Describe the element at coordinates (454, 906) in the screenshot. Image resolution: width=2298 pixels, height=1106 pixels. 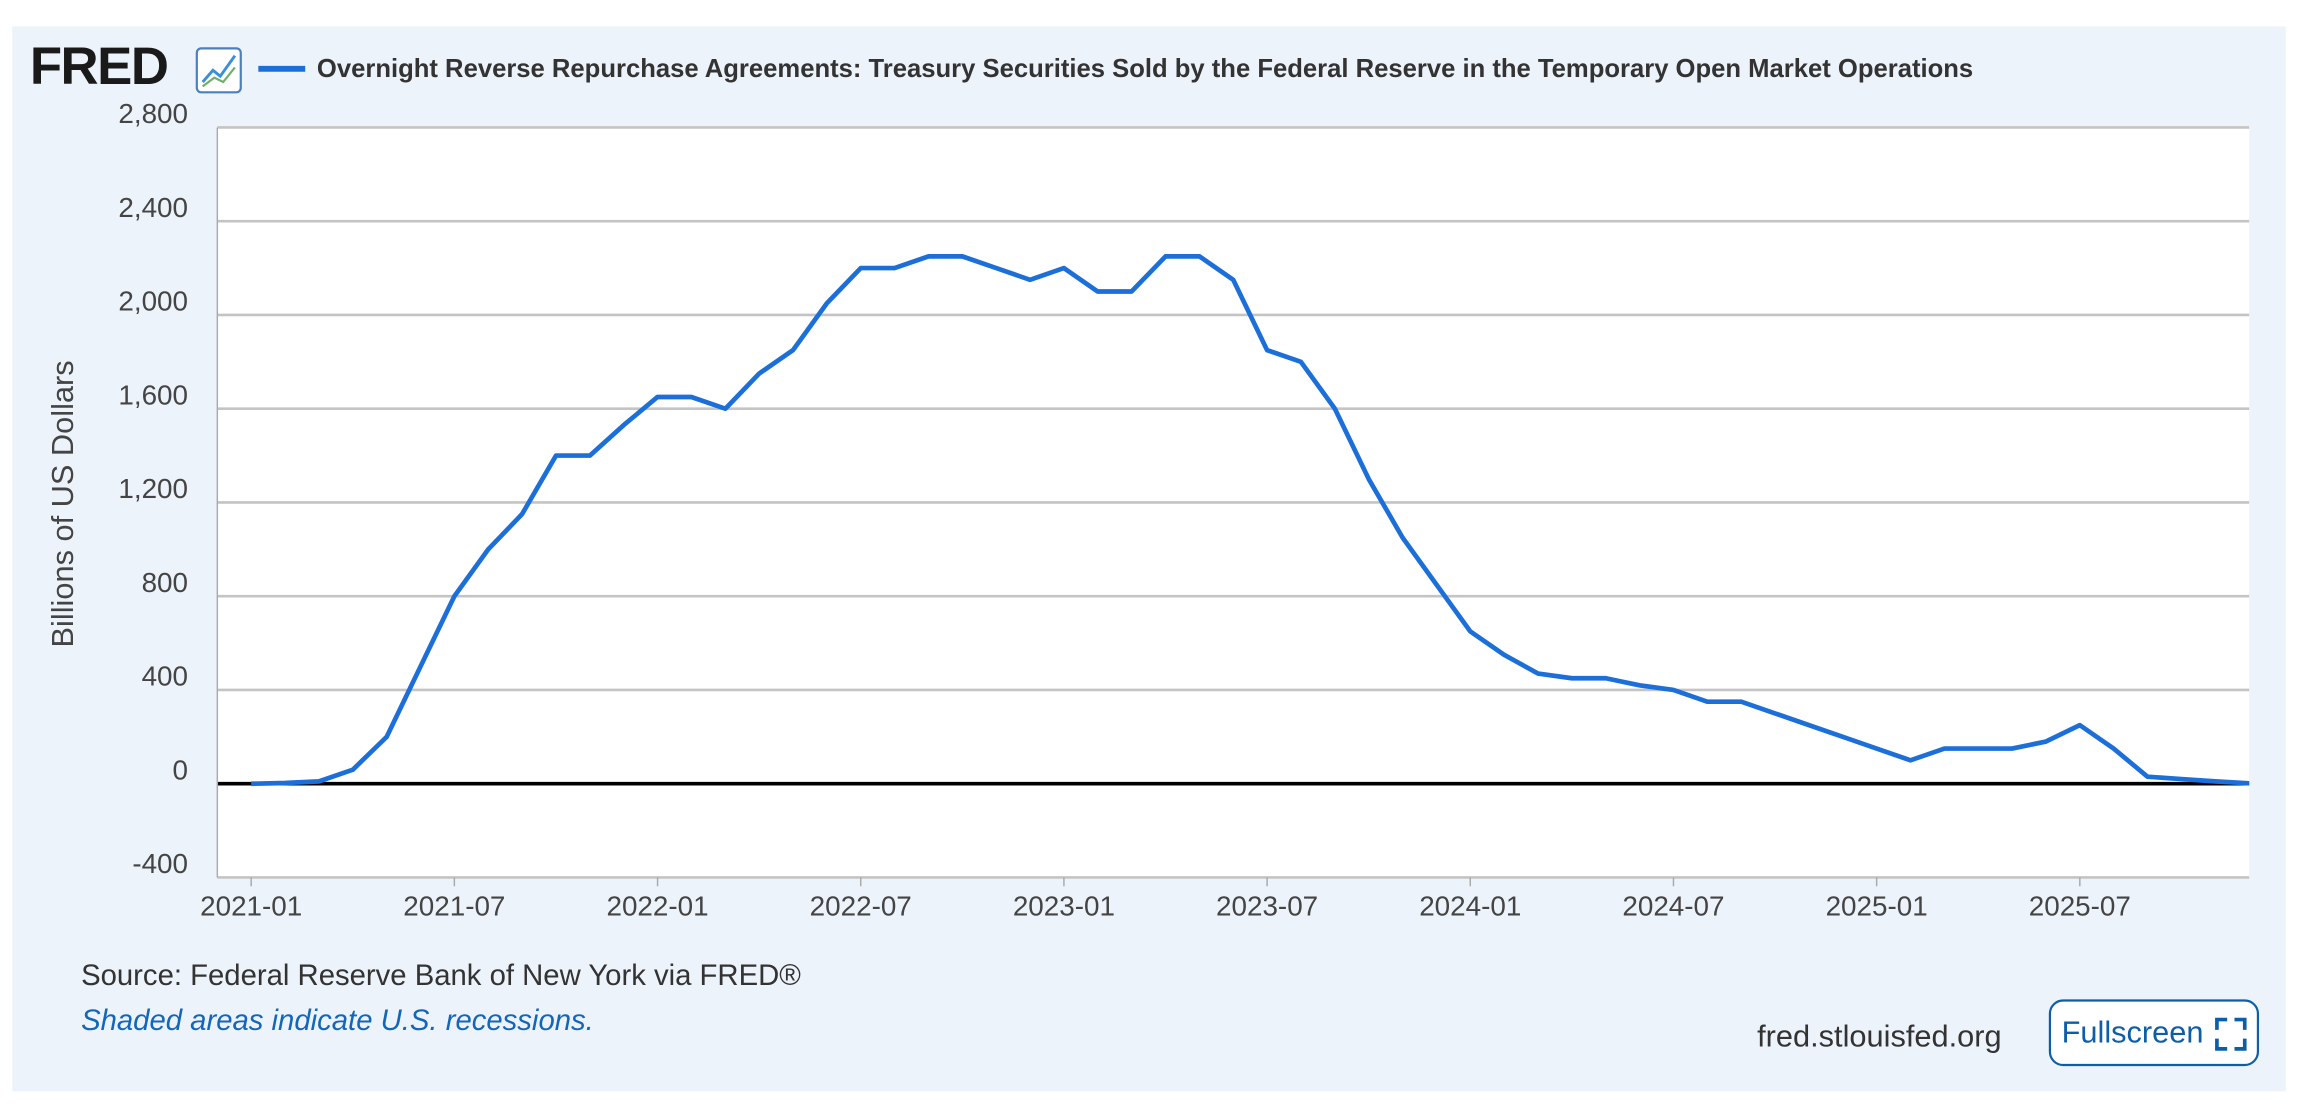
I see `x-tick-label: 2021-07` at that location.